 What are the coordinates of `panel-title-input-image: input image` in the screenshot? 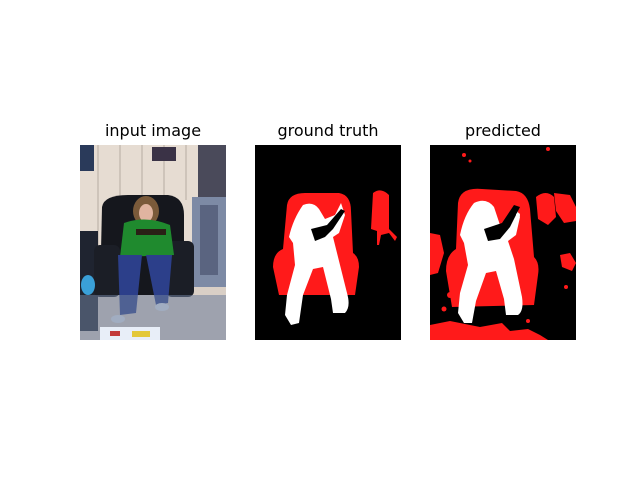 It's located at (153, 130).